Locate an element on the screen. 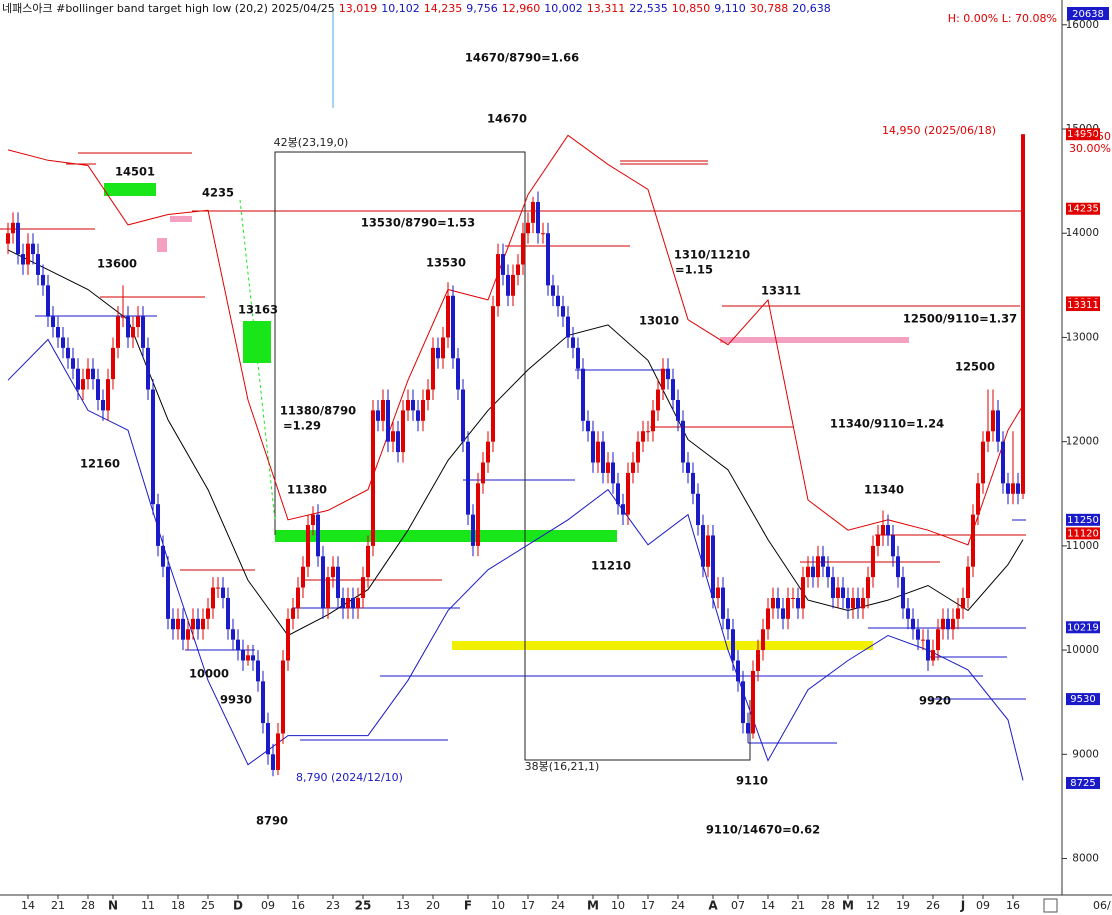 Image resolution: width=1112 pixels, height=915 pixels. high-note: 14,950 (2025/06/18) is located at coordinates (939, 130).